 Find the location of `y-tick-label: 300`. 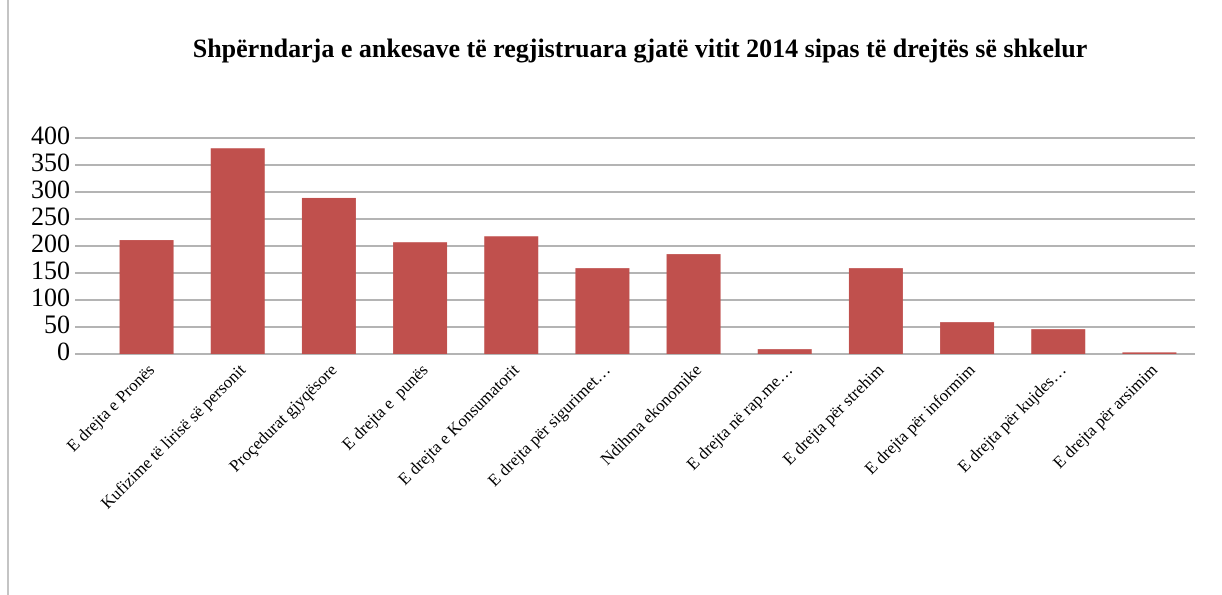

y-tick-label: 300 is located at coordinates (50, 189).